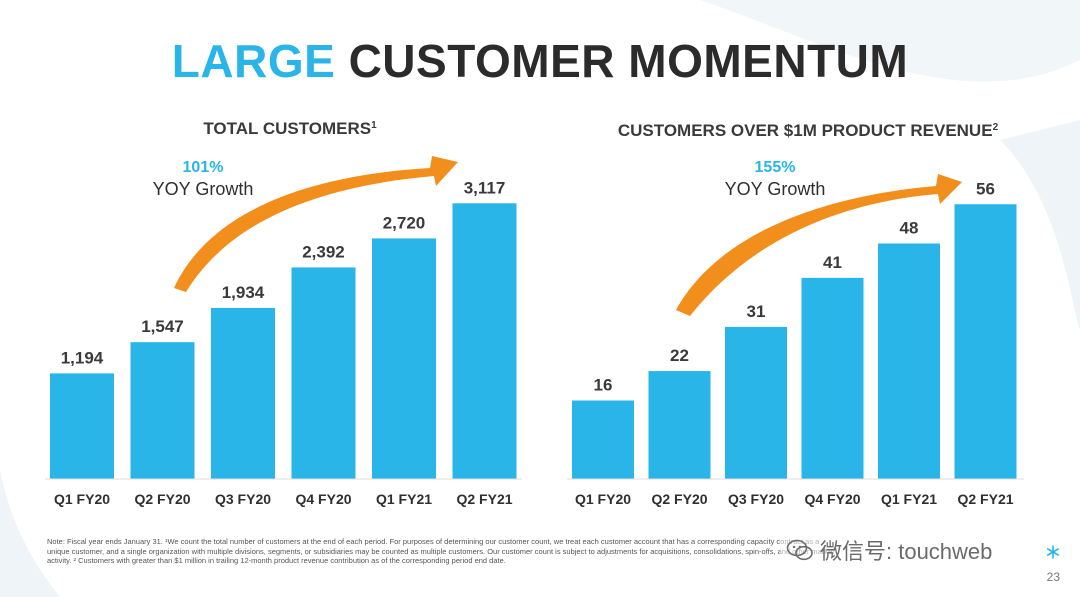  Describe the element at coordinates (1053, 577) in the screenshot. I see `page-number: 23` at that location.